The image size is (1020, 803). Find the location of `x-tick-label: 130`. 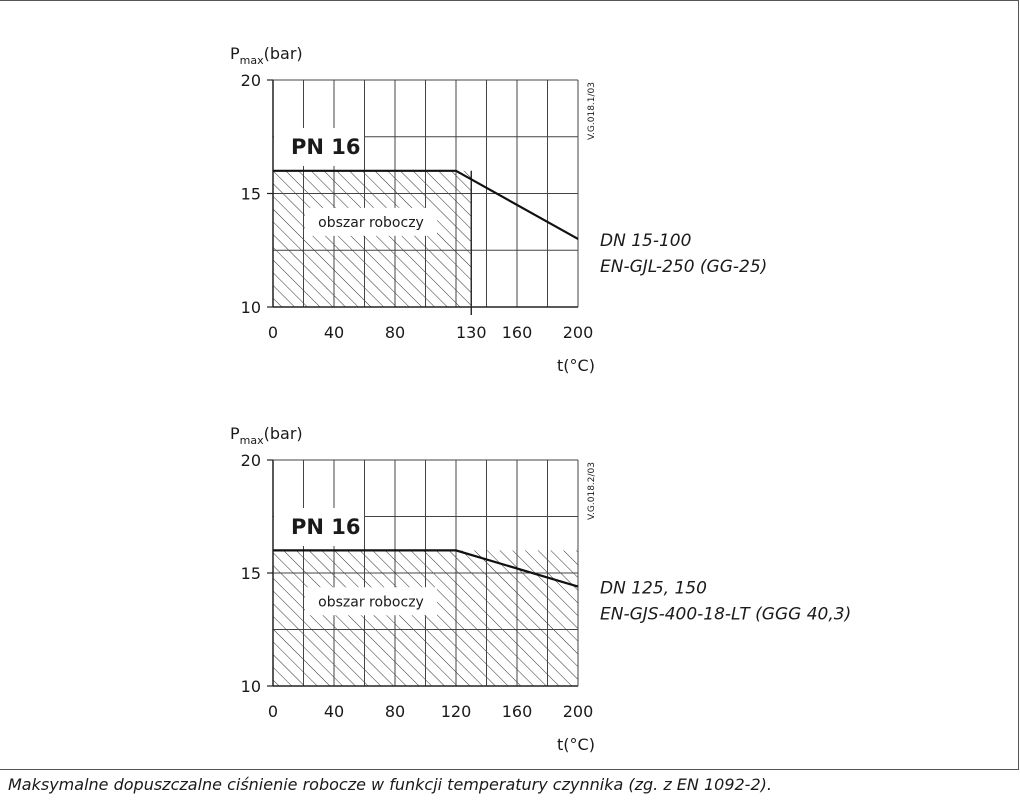

x-tick-label: 130 is located at coordinates (471, 332).